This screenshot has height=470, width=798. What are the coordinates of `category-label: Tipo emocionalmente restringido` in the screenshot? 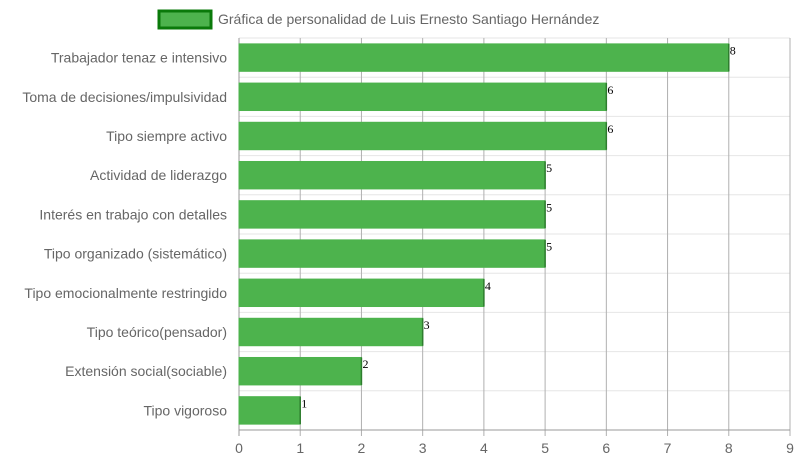 It's located at (125, 293).